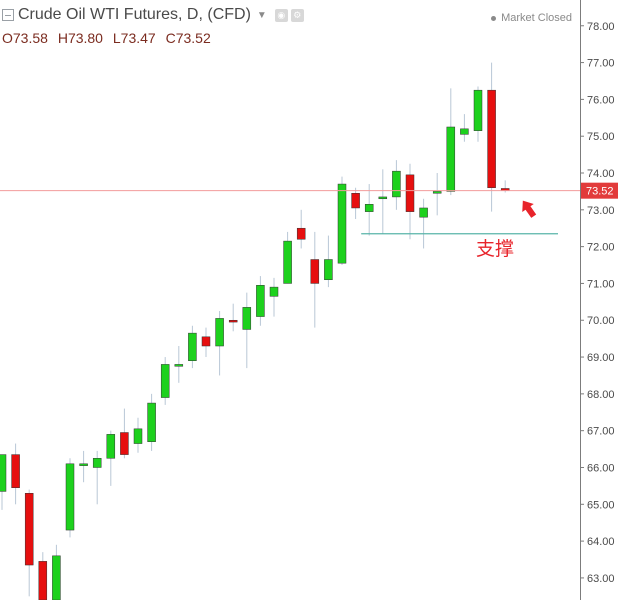 The image size is (618, 600). Describe the element at coordinates (80, 38) in the screenshot. I see `ohlc-high: H73.80` at that location.